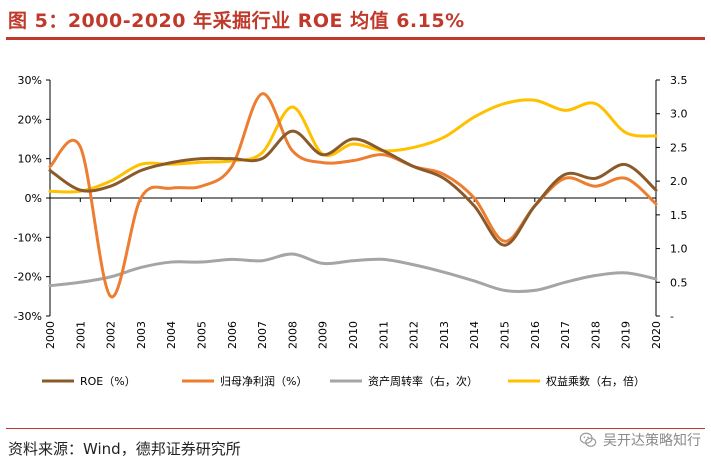 This screenshot has height=468, width=711. I want to click on left-tick-label: 30%, so click(30, 80).